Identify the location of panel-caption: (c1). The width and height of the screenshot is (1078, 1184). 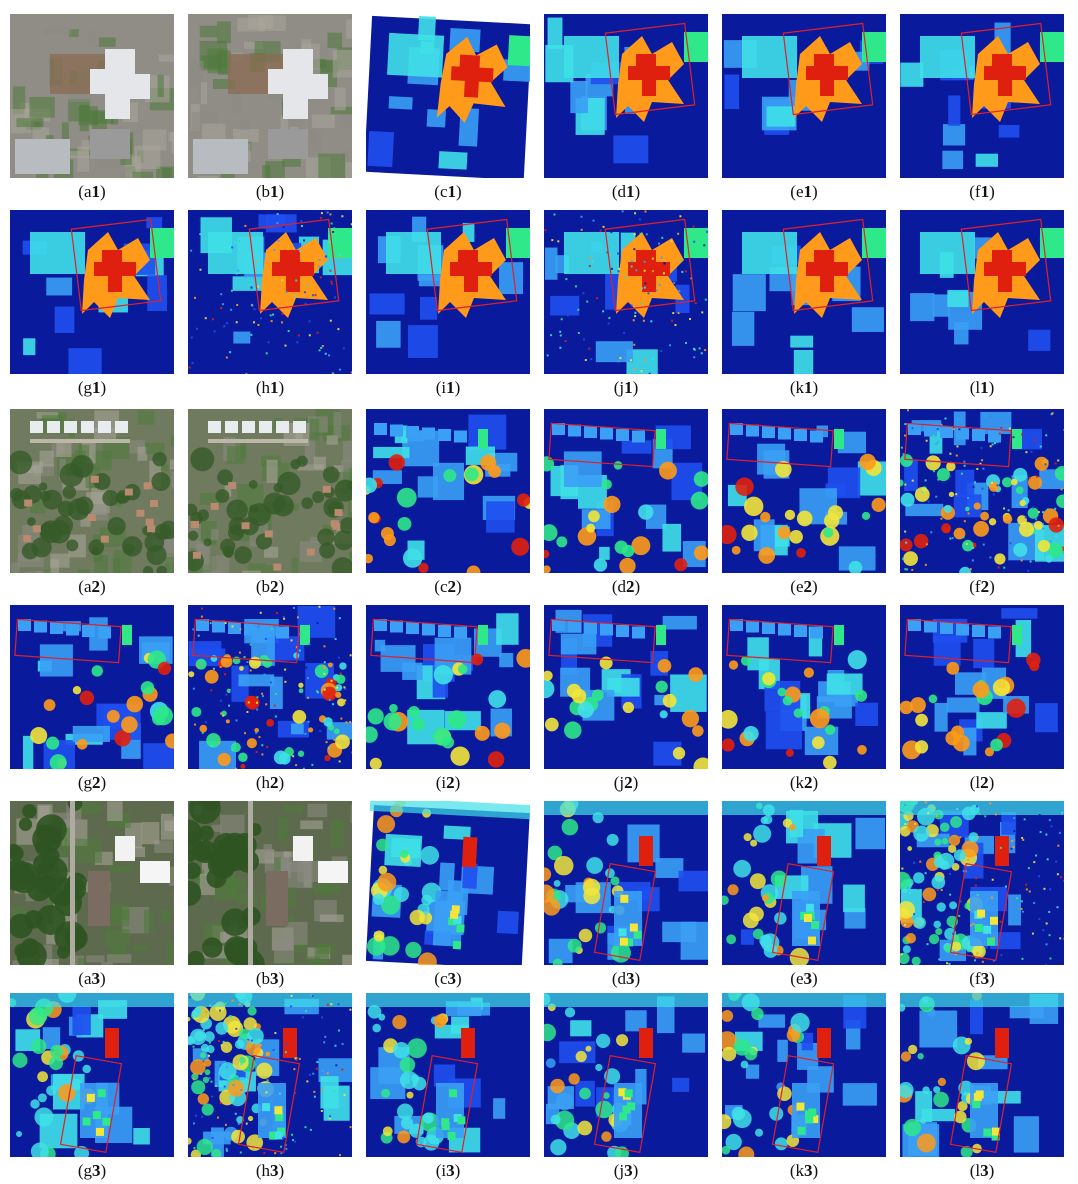
(448, 191).